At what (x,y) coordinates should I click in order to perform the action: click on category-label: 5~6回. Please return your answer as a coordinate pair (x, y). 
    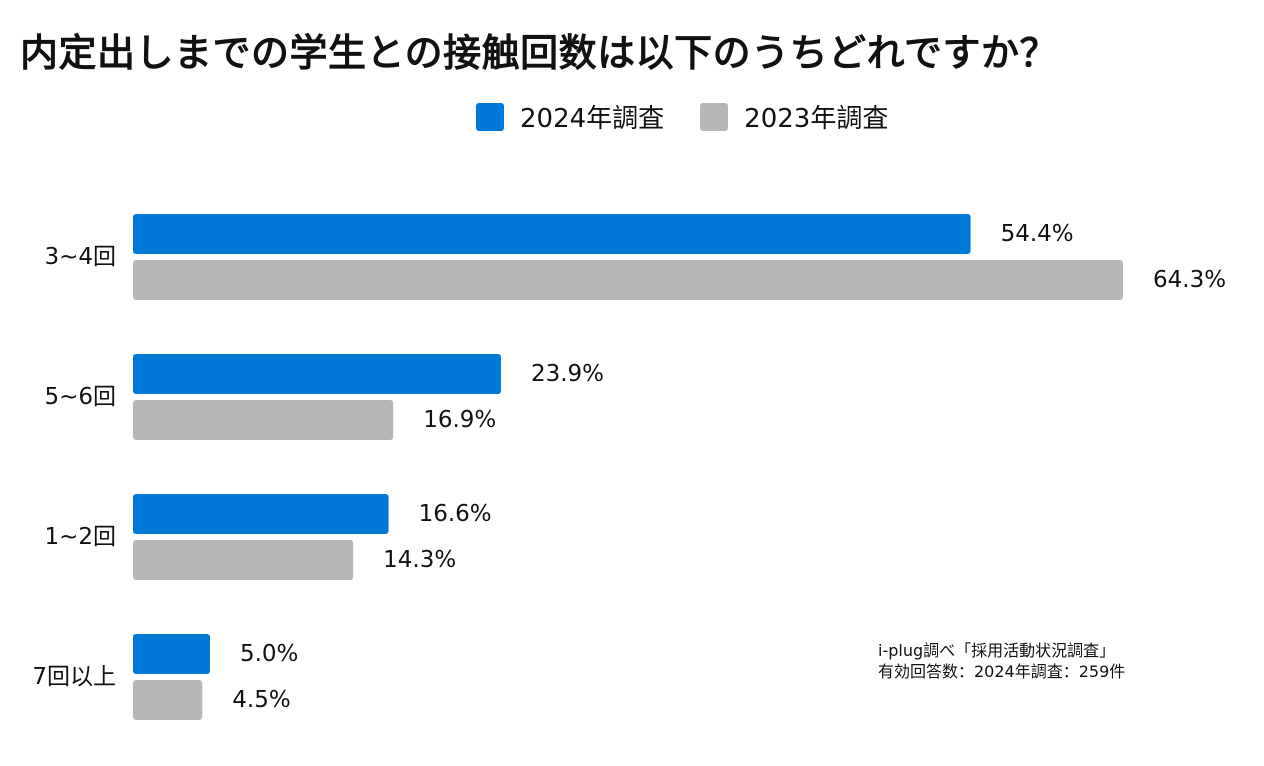
    Looking at the image, I should click on (80, 397).